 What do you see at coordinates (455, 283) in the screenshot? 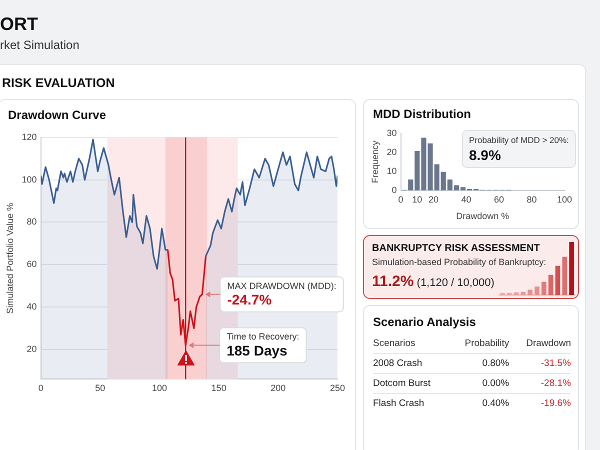
I see `text: (1,120 / 10,000)` at bounding box center [455, 283].